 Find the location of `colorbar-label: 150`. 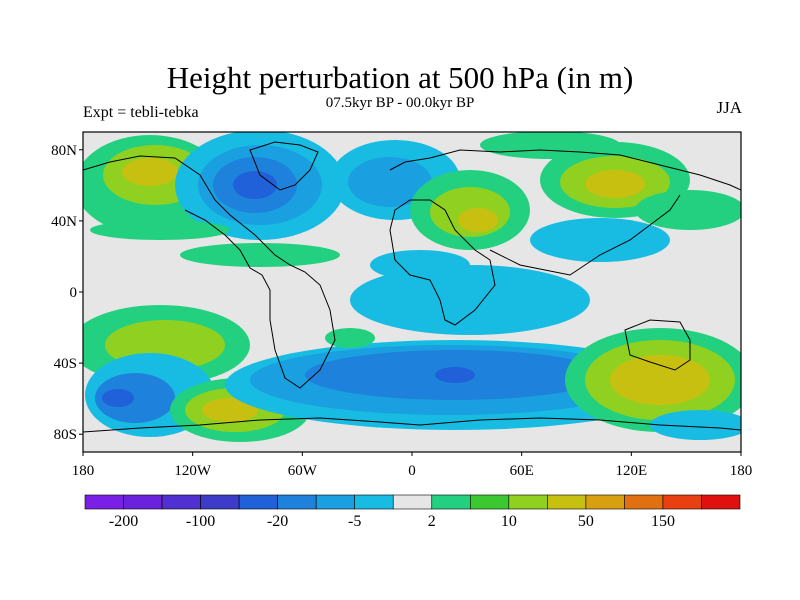

colorbar-label: 150 is located at coordinates (663, 521).